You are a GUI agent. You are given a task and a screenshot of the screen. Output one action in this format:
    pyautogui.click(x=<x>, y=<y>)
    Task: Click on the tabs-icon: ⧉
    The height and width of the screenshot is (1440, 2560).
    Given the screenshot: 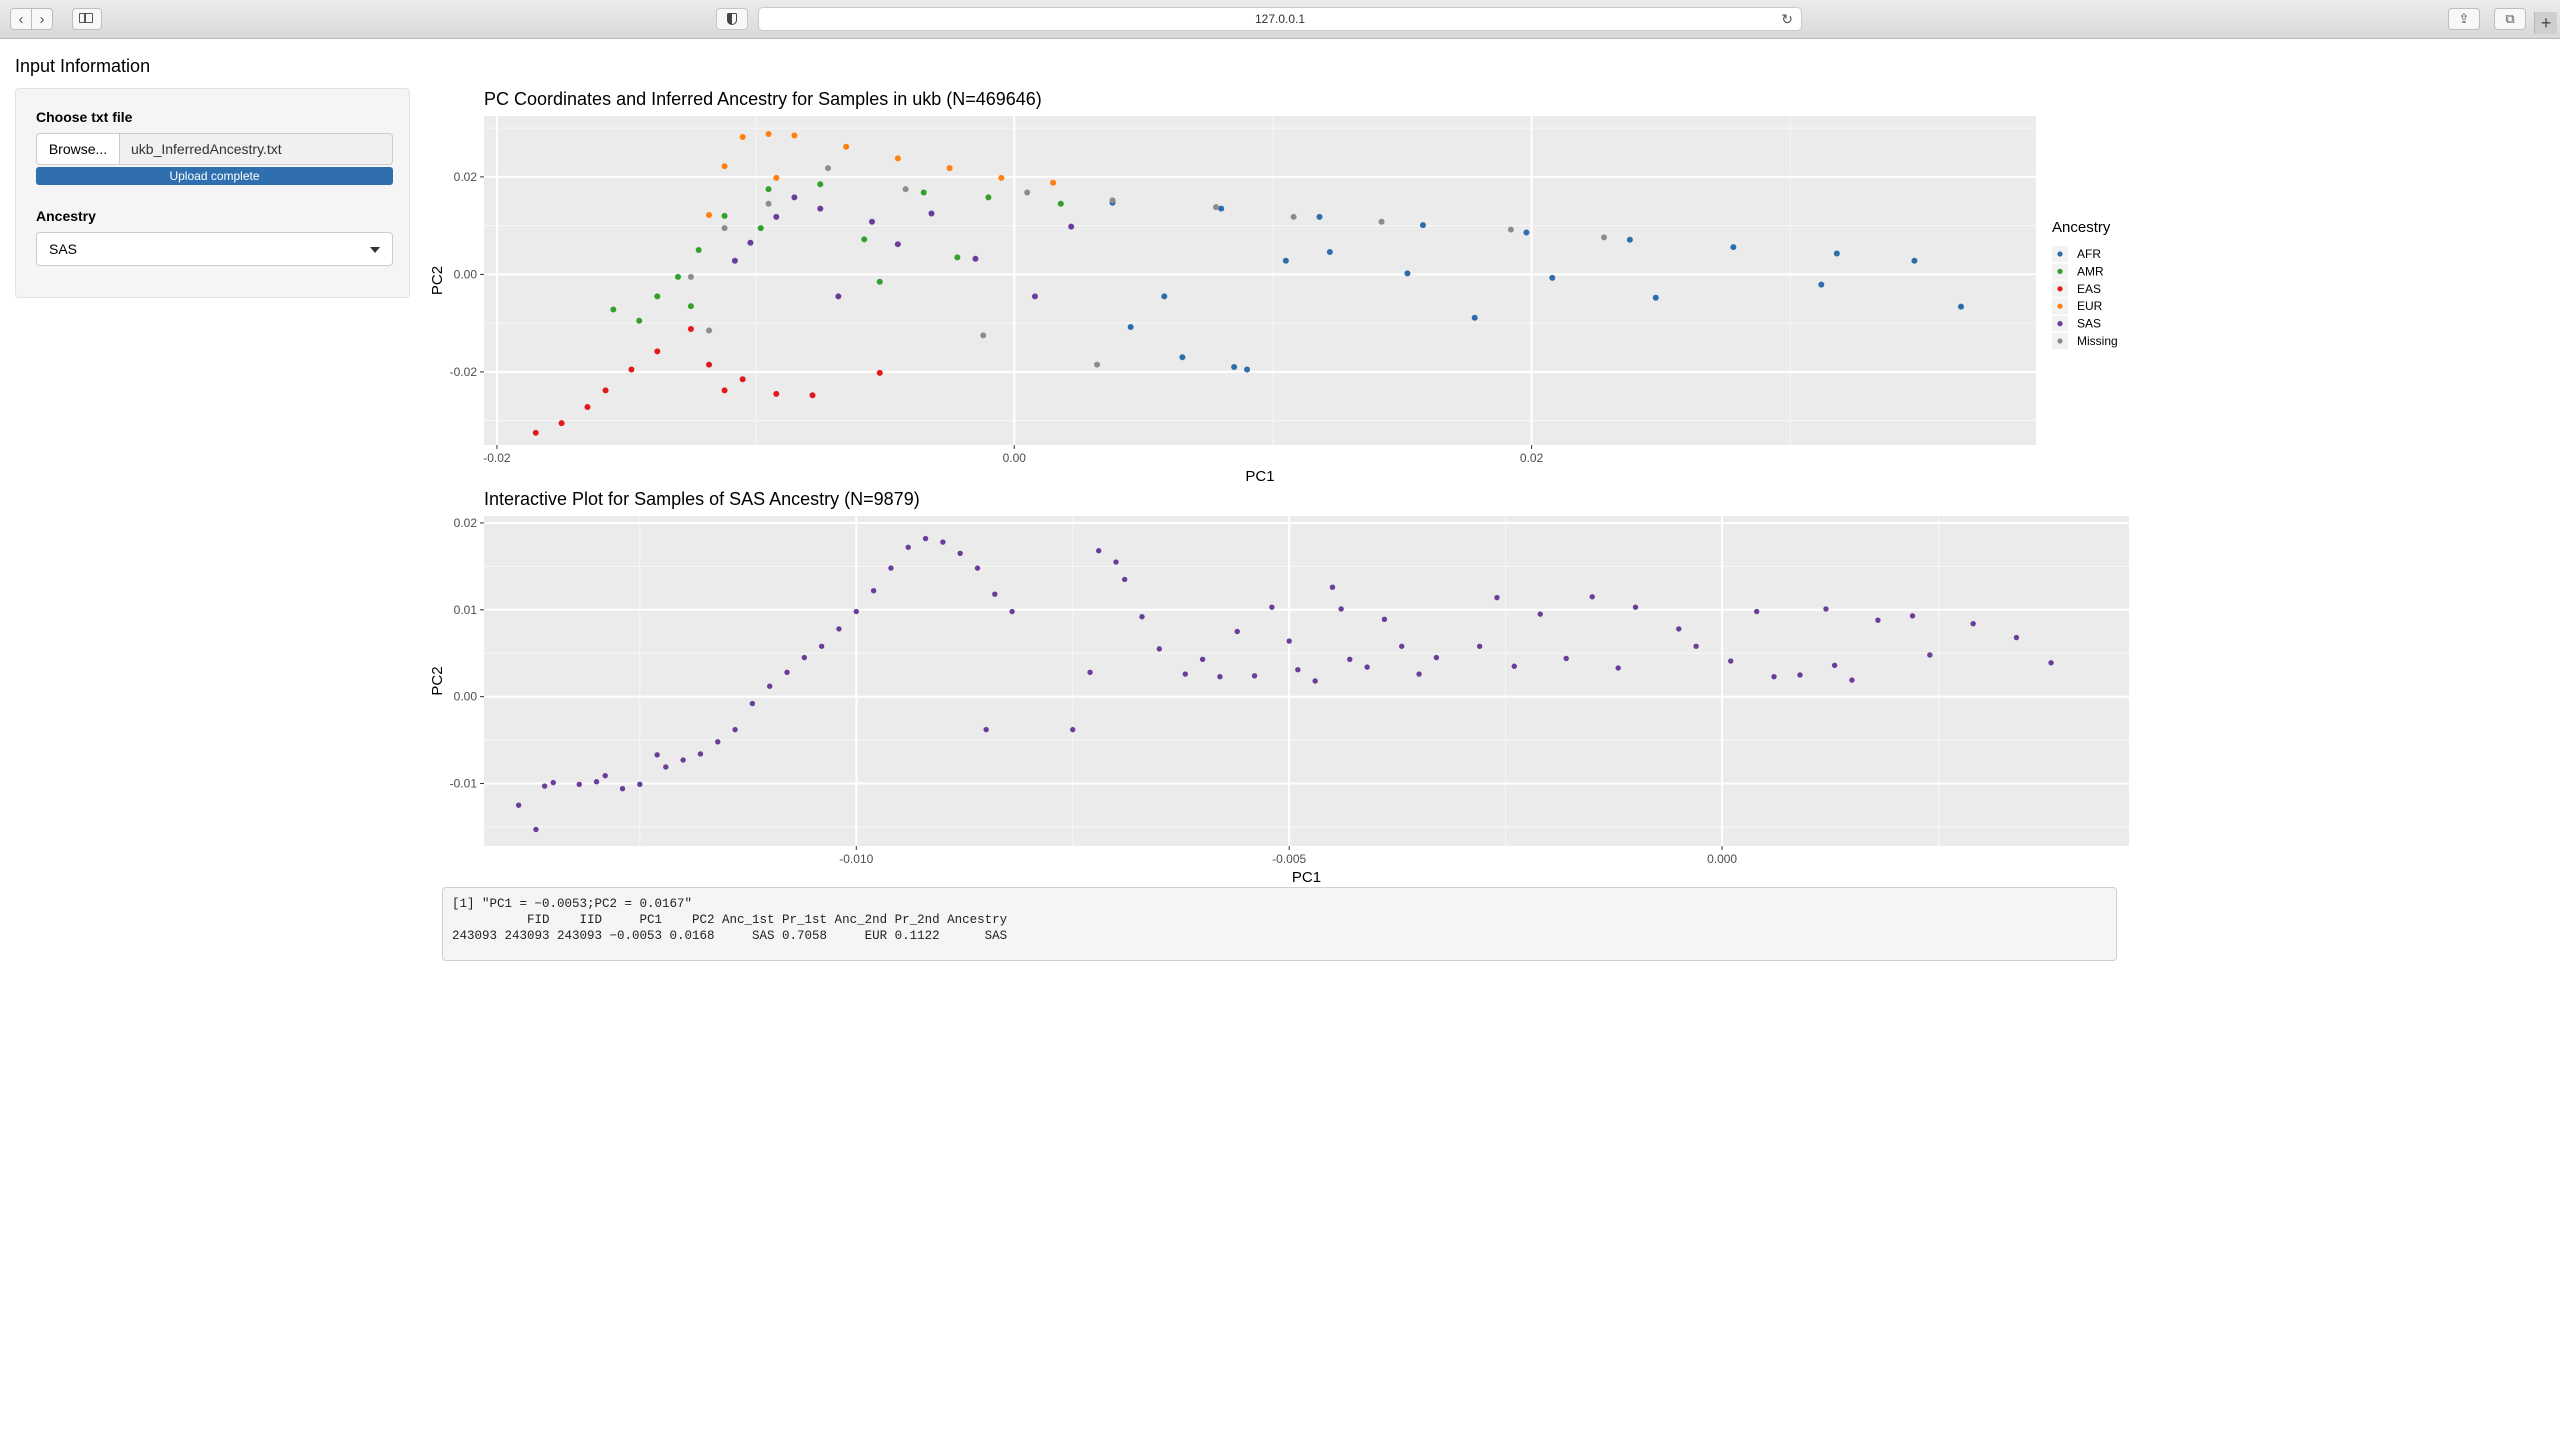 What is the action you would take?
    pyautogui.click(x=2510, y=19)
    